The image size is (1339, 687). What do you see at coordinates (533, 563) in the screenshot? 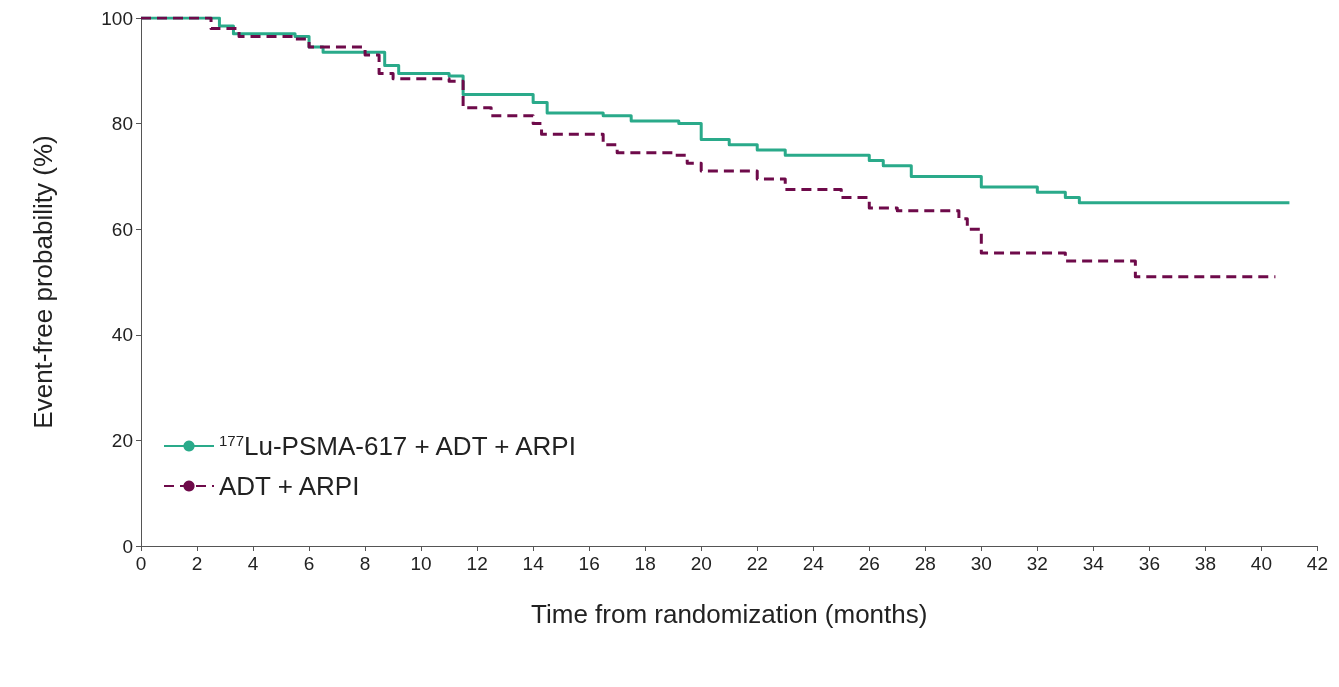
I see `x-tick-label: 14` at bounding box center [533, 563].